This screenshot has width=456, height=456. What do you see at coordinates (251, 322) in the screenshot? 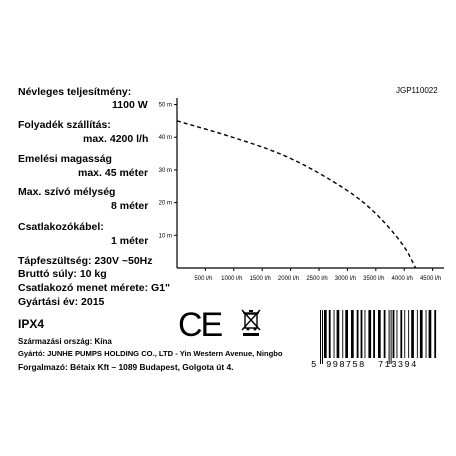
I see `crossed-out-wheelie-bin-icon` at bounding box center [251, 322].